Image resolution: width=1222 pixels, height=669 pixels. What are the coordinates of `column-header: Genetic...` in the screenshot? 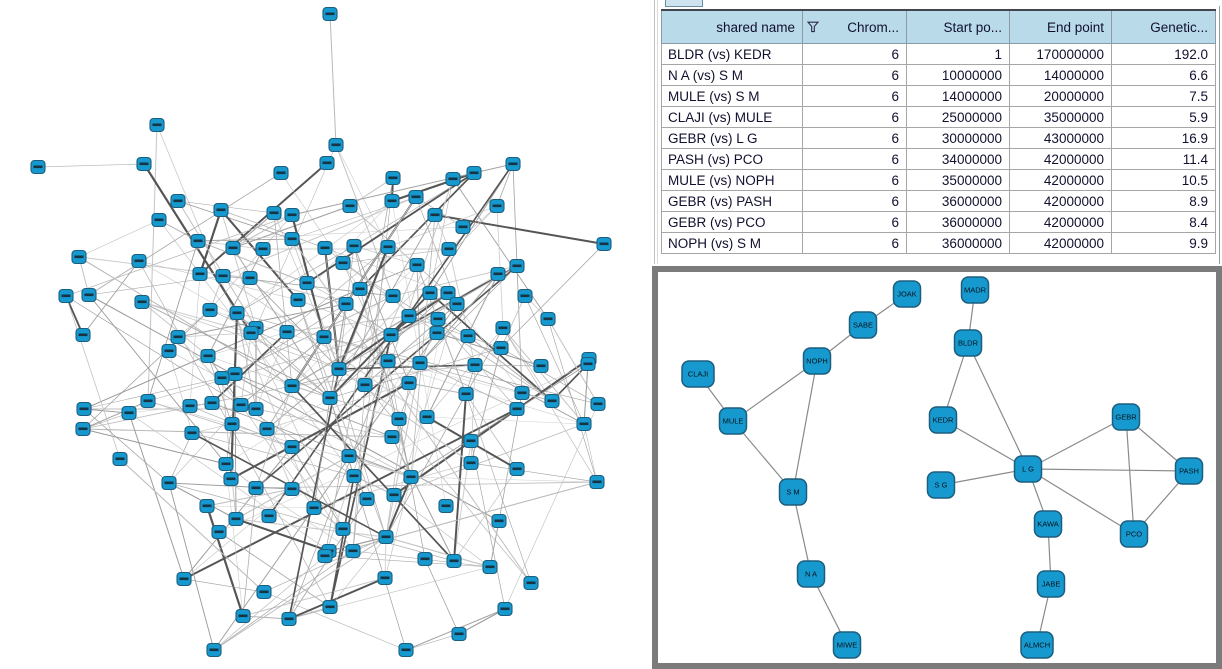 It's located at (1163, 26).